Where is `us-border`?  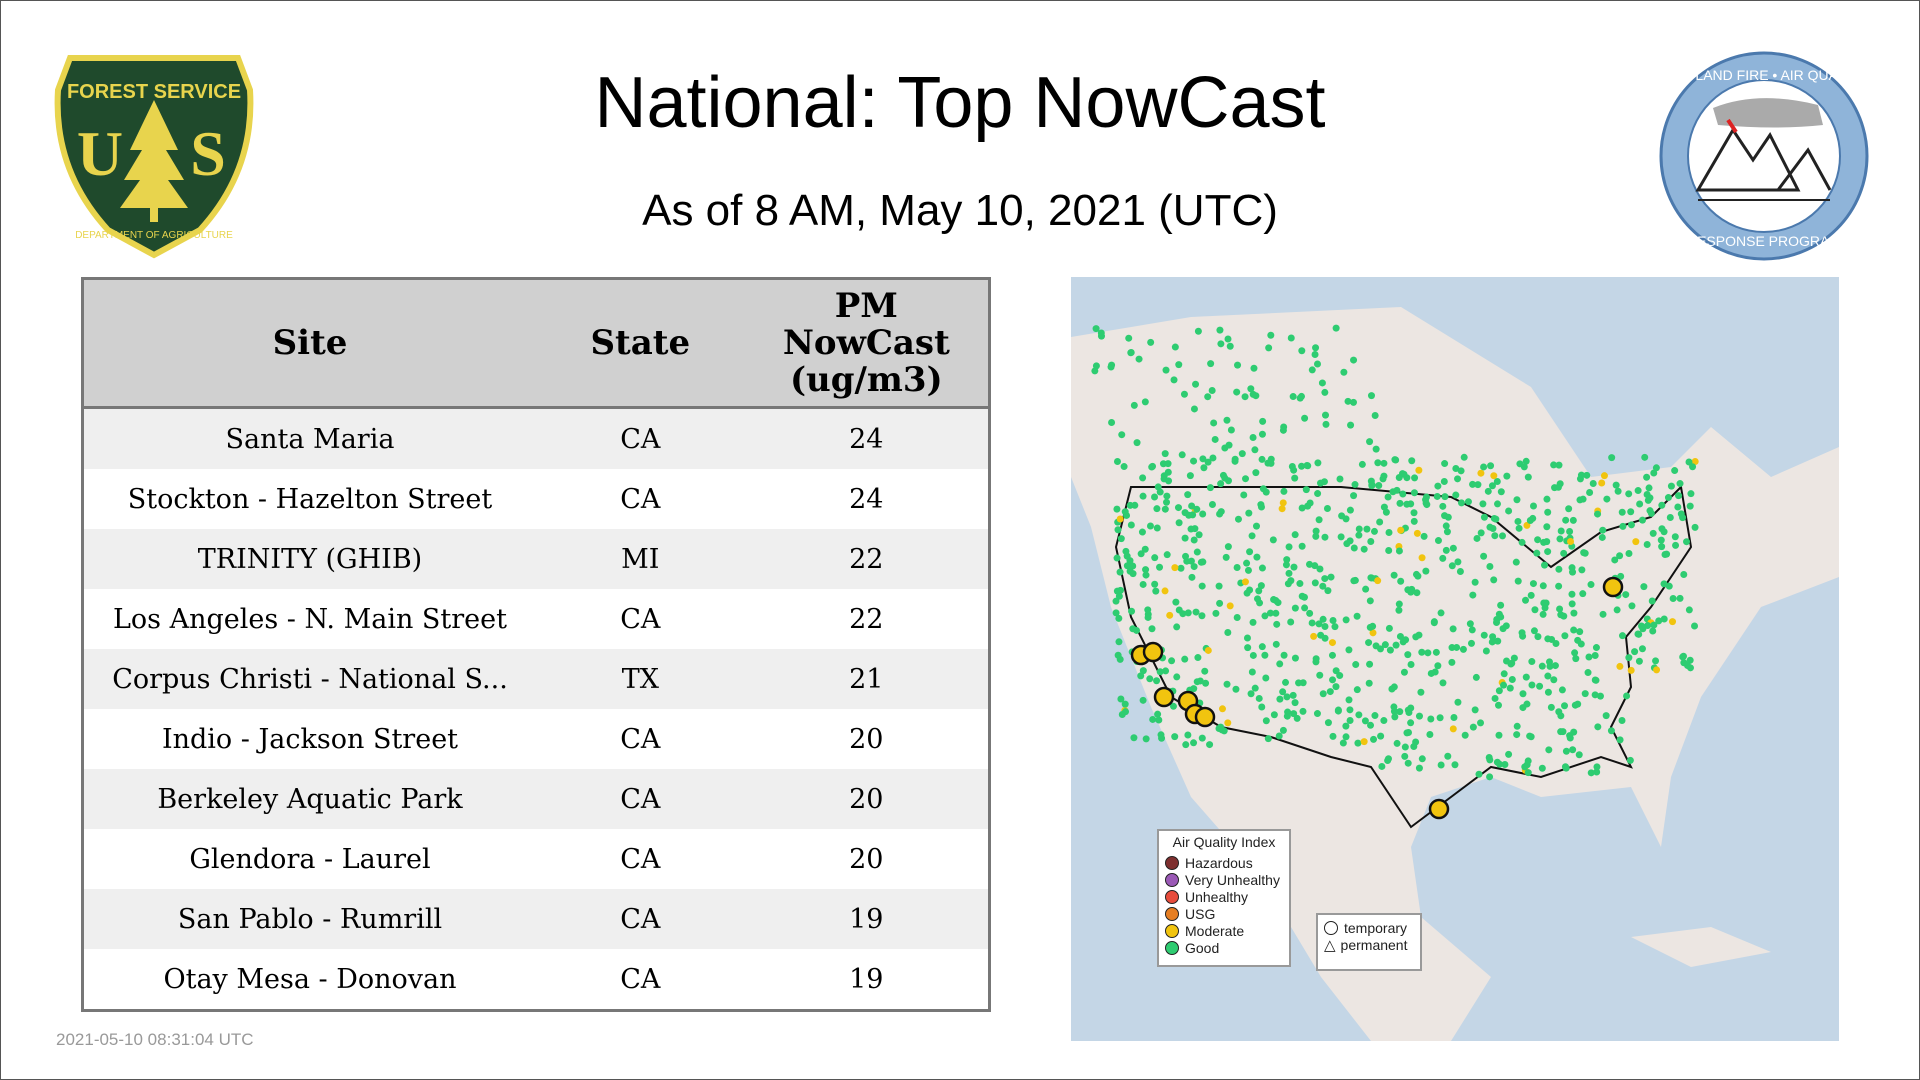
us-border is located at coordinates (1403, 656).